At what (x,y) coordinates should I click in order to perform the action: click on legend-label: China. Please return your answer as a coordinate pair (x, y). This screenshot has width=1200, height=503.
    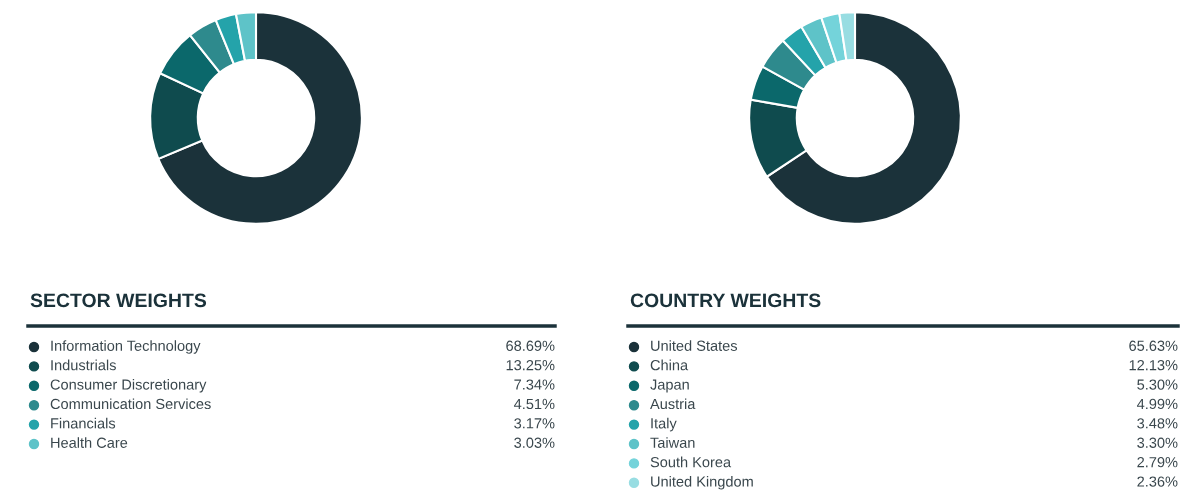
    Looking at the image, I should click on (669, 365).